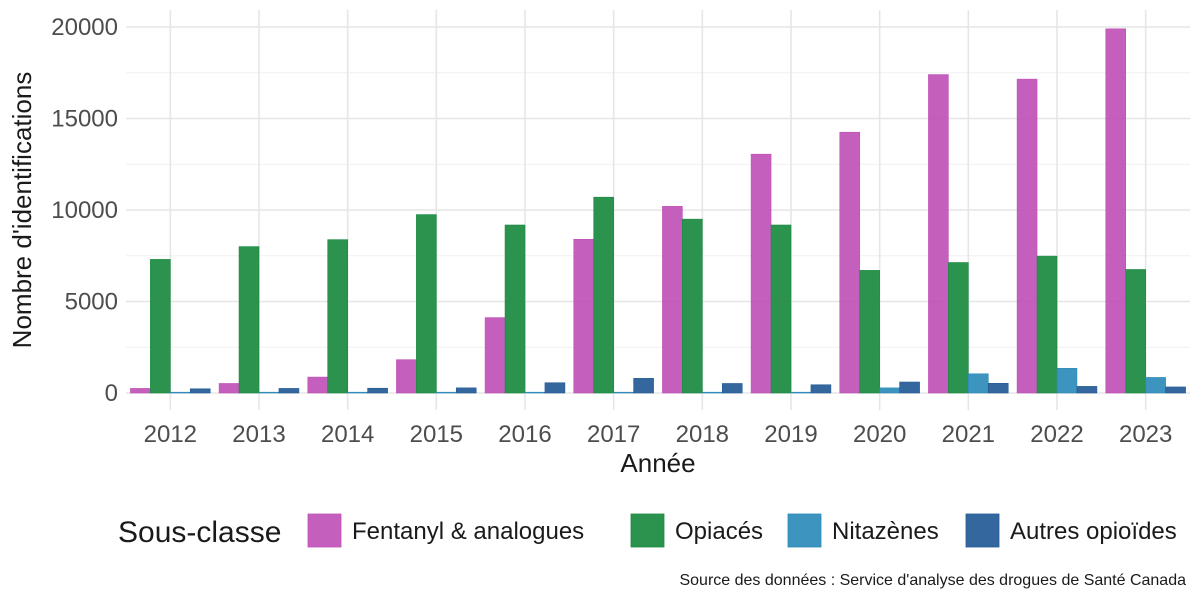  Describe the element at coordinates (702, 434) in the screenshot. I see `x-tick-label: 2018` at that location.